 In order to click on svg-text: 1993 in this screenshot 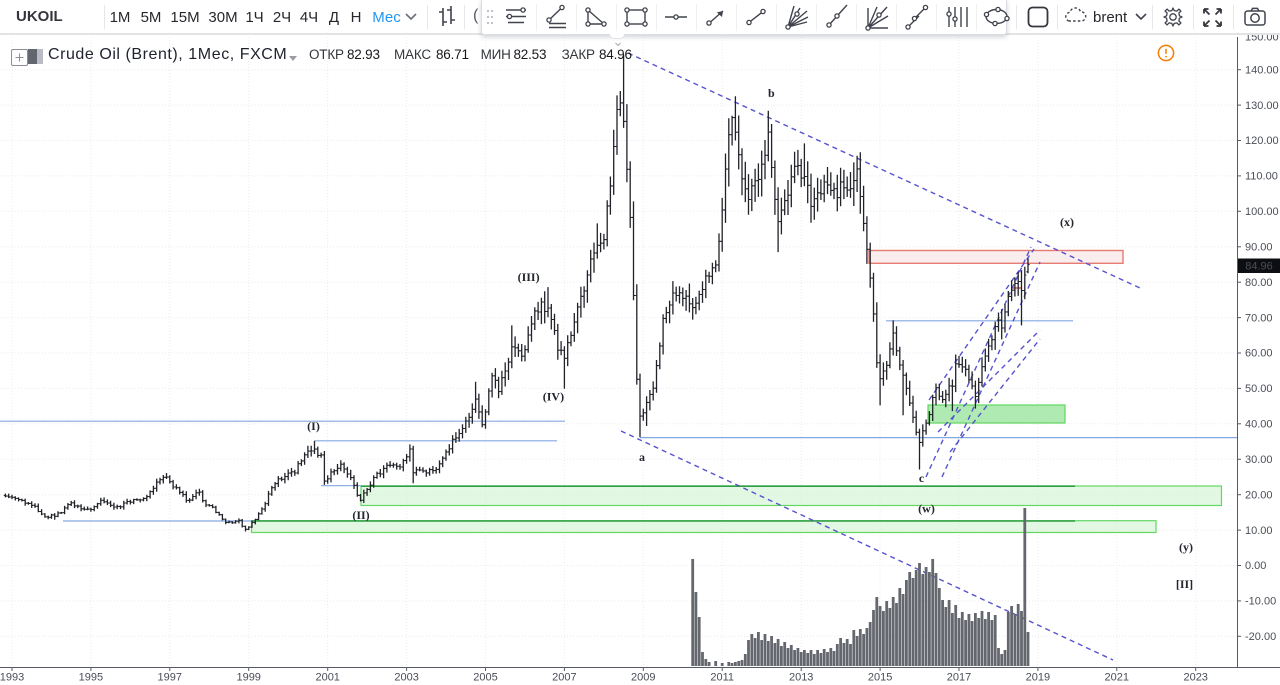, I will do `click(12, 678)`.